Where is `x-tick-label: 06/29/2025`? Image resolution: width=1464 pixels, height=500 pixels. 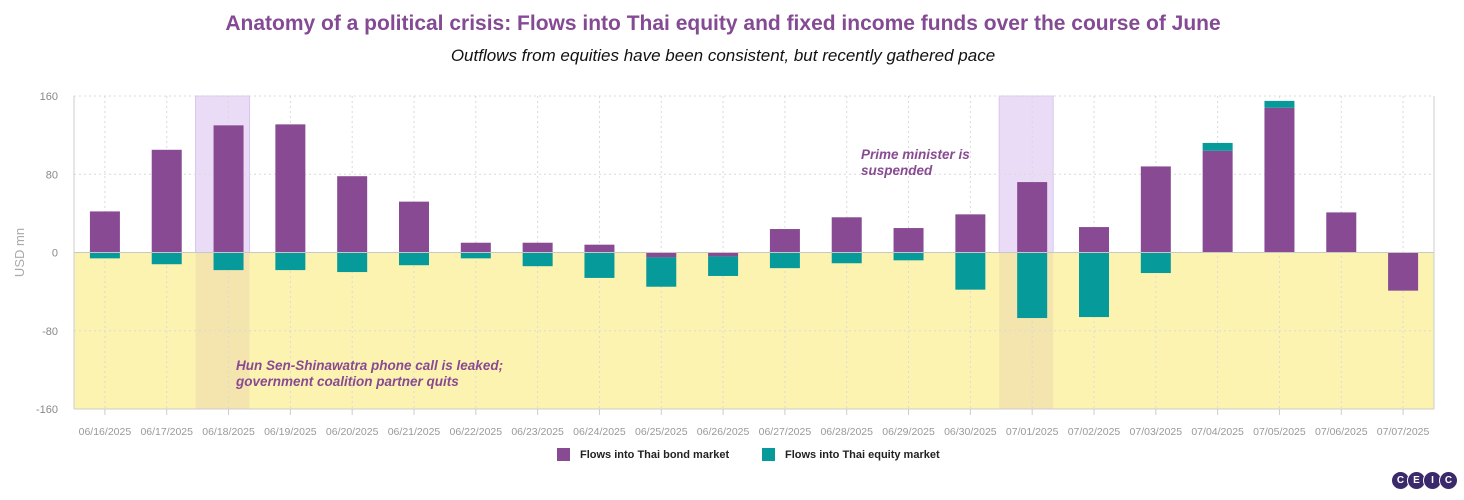 x-tick-label: 06/29/2025 is located at coordinates (908, 432).